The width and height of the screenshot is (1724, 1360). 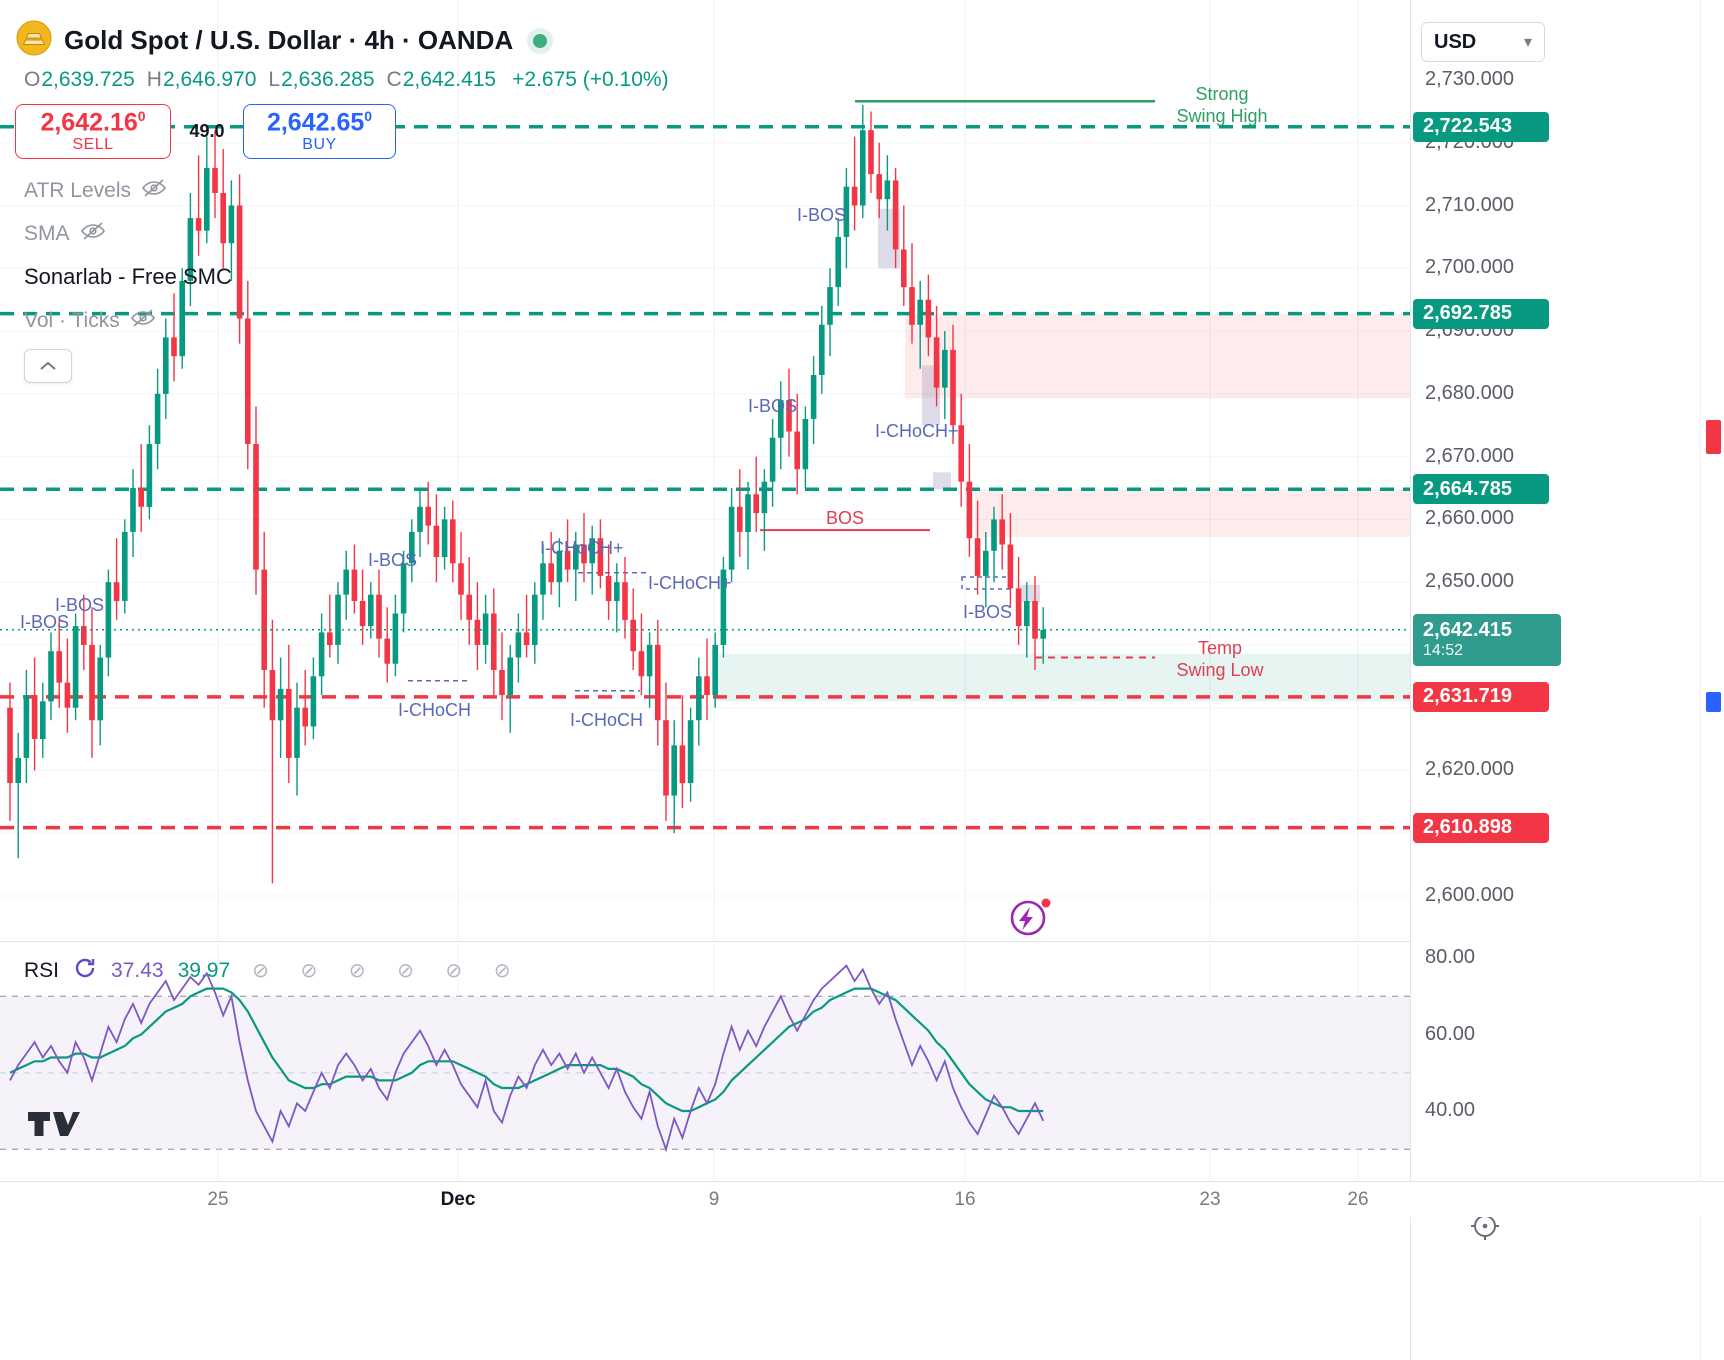 What do you see at coordinates (1483, 42) in the screenshot?
I see `currency-dropdown: USD ▾` at bounding box center [1483, 42].